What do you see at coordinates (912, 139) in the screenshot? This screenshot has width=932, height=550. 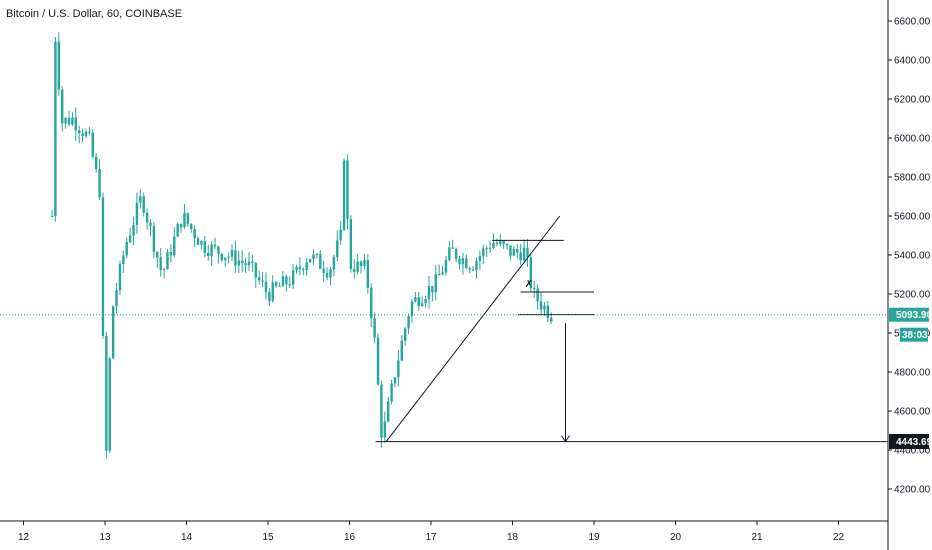 I see `price-tick-label: 6000.00` at bounding box center [912, 139].